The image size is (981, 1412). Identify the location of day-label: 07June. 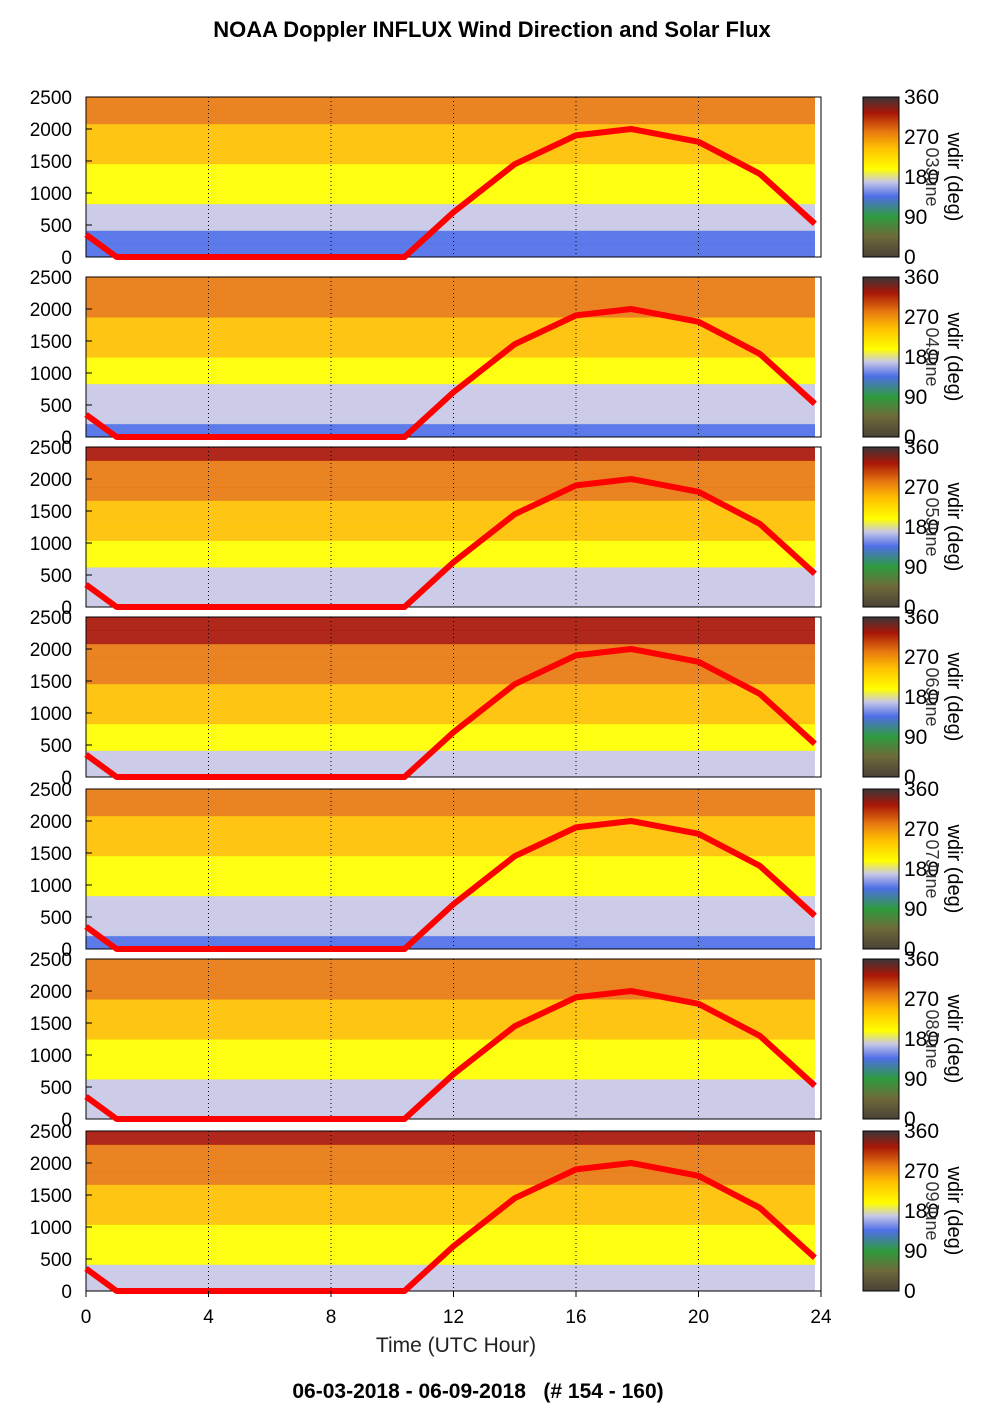
(932, 868).